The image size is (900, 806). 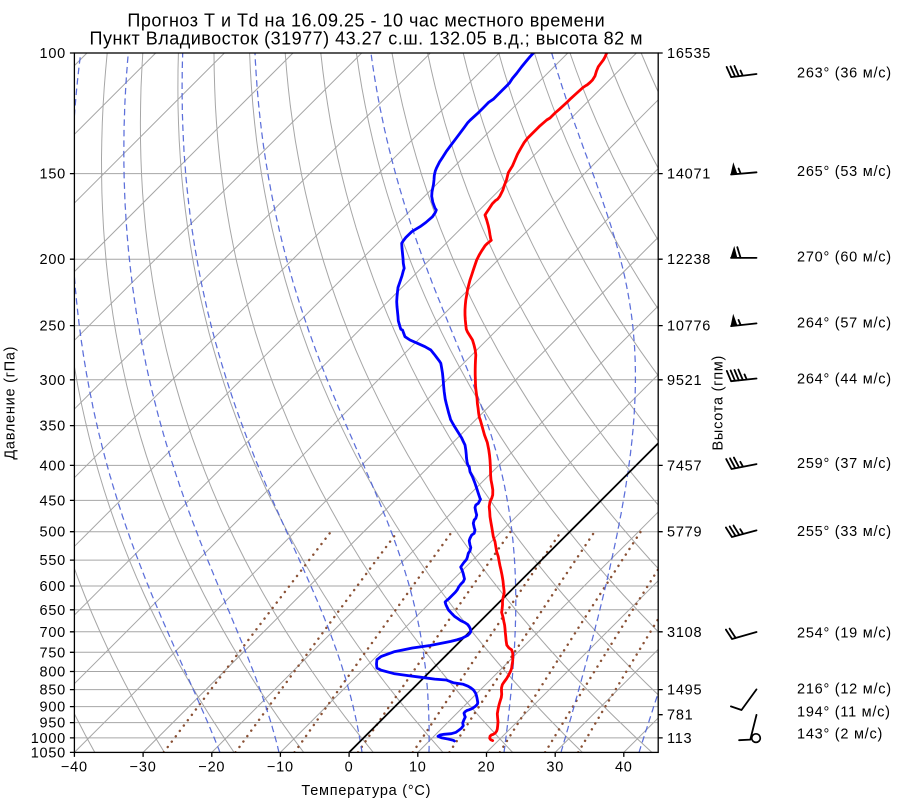 I want to click on svg-text: 900, so click(x=53, y=708).